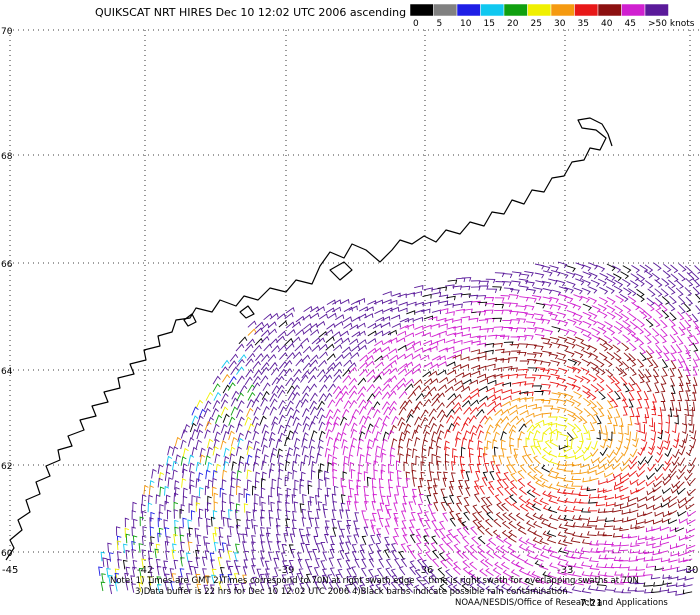 This screenshot has height=615, width=700. Describe the element at coordinates (6, 467) in the screenshot. I see `latitude-label: 62` at that location.